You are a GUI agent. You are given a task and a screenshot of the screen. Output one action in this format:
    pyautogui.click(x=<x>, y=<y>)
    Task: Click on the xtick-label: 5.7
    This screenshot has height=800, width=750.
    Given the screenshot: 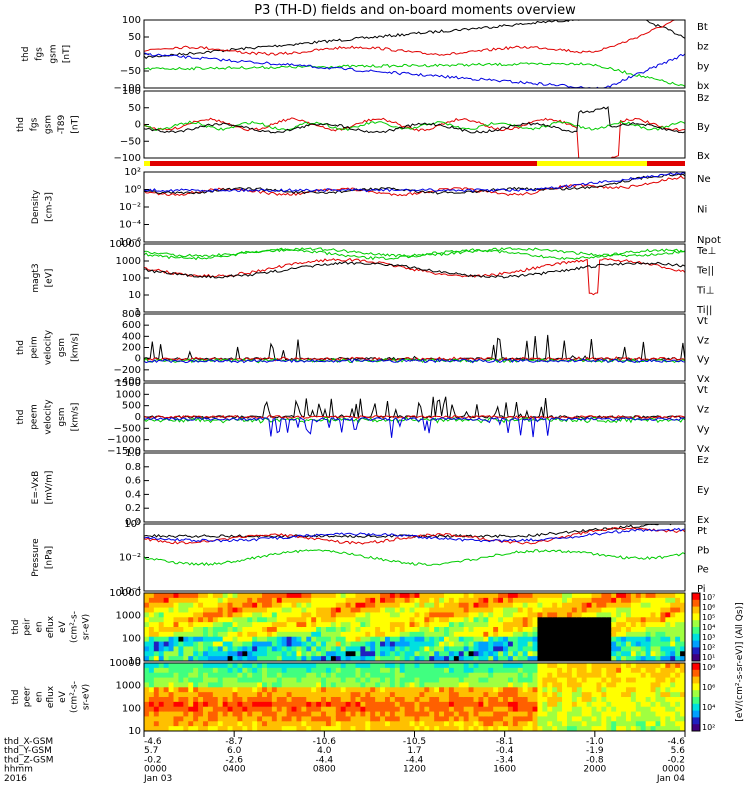 What is the action you would take?
    pyautogui.click(x=151, y=751)
    